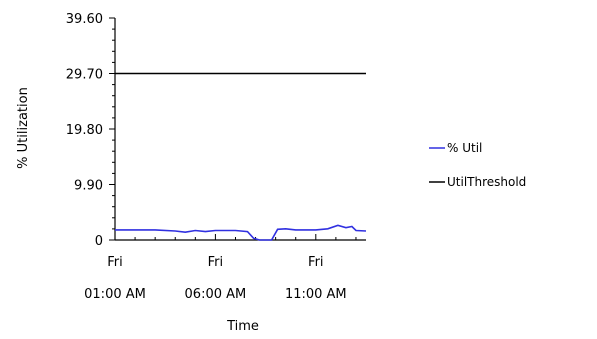  I want to click on x-tick-time-label: 06:00 AM, so click(216, 294).